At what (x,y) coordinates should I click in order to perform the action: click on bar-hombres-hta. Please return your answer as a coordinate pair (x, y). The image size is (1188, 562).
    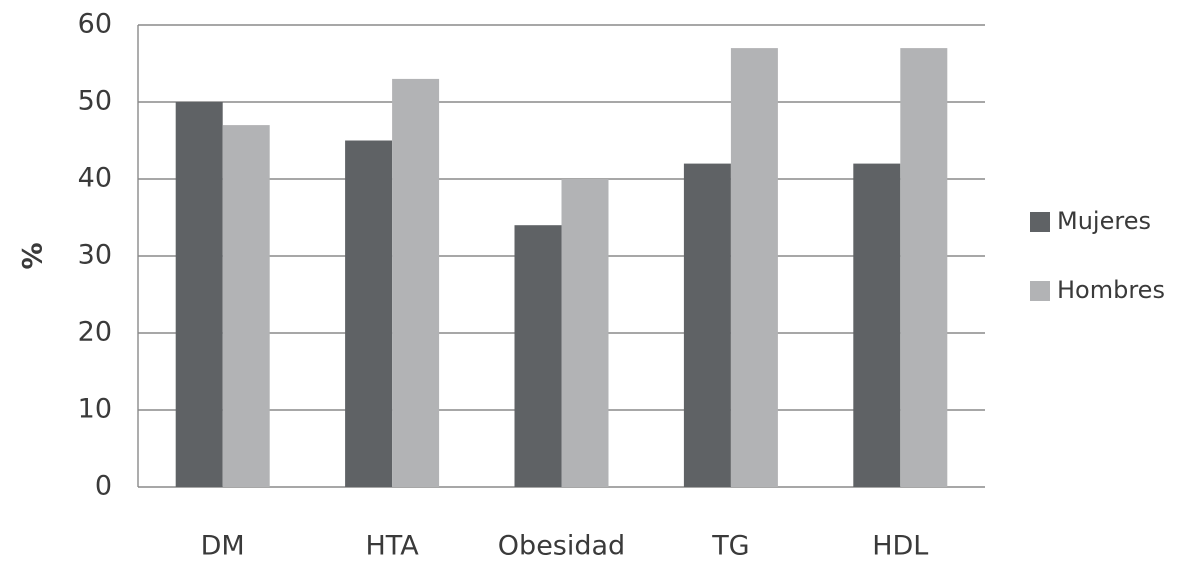
    Looking at the image, I should click on (416, 283).